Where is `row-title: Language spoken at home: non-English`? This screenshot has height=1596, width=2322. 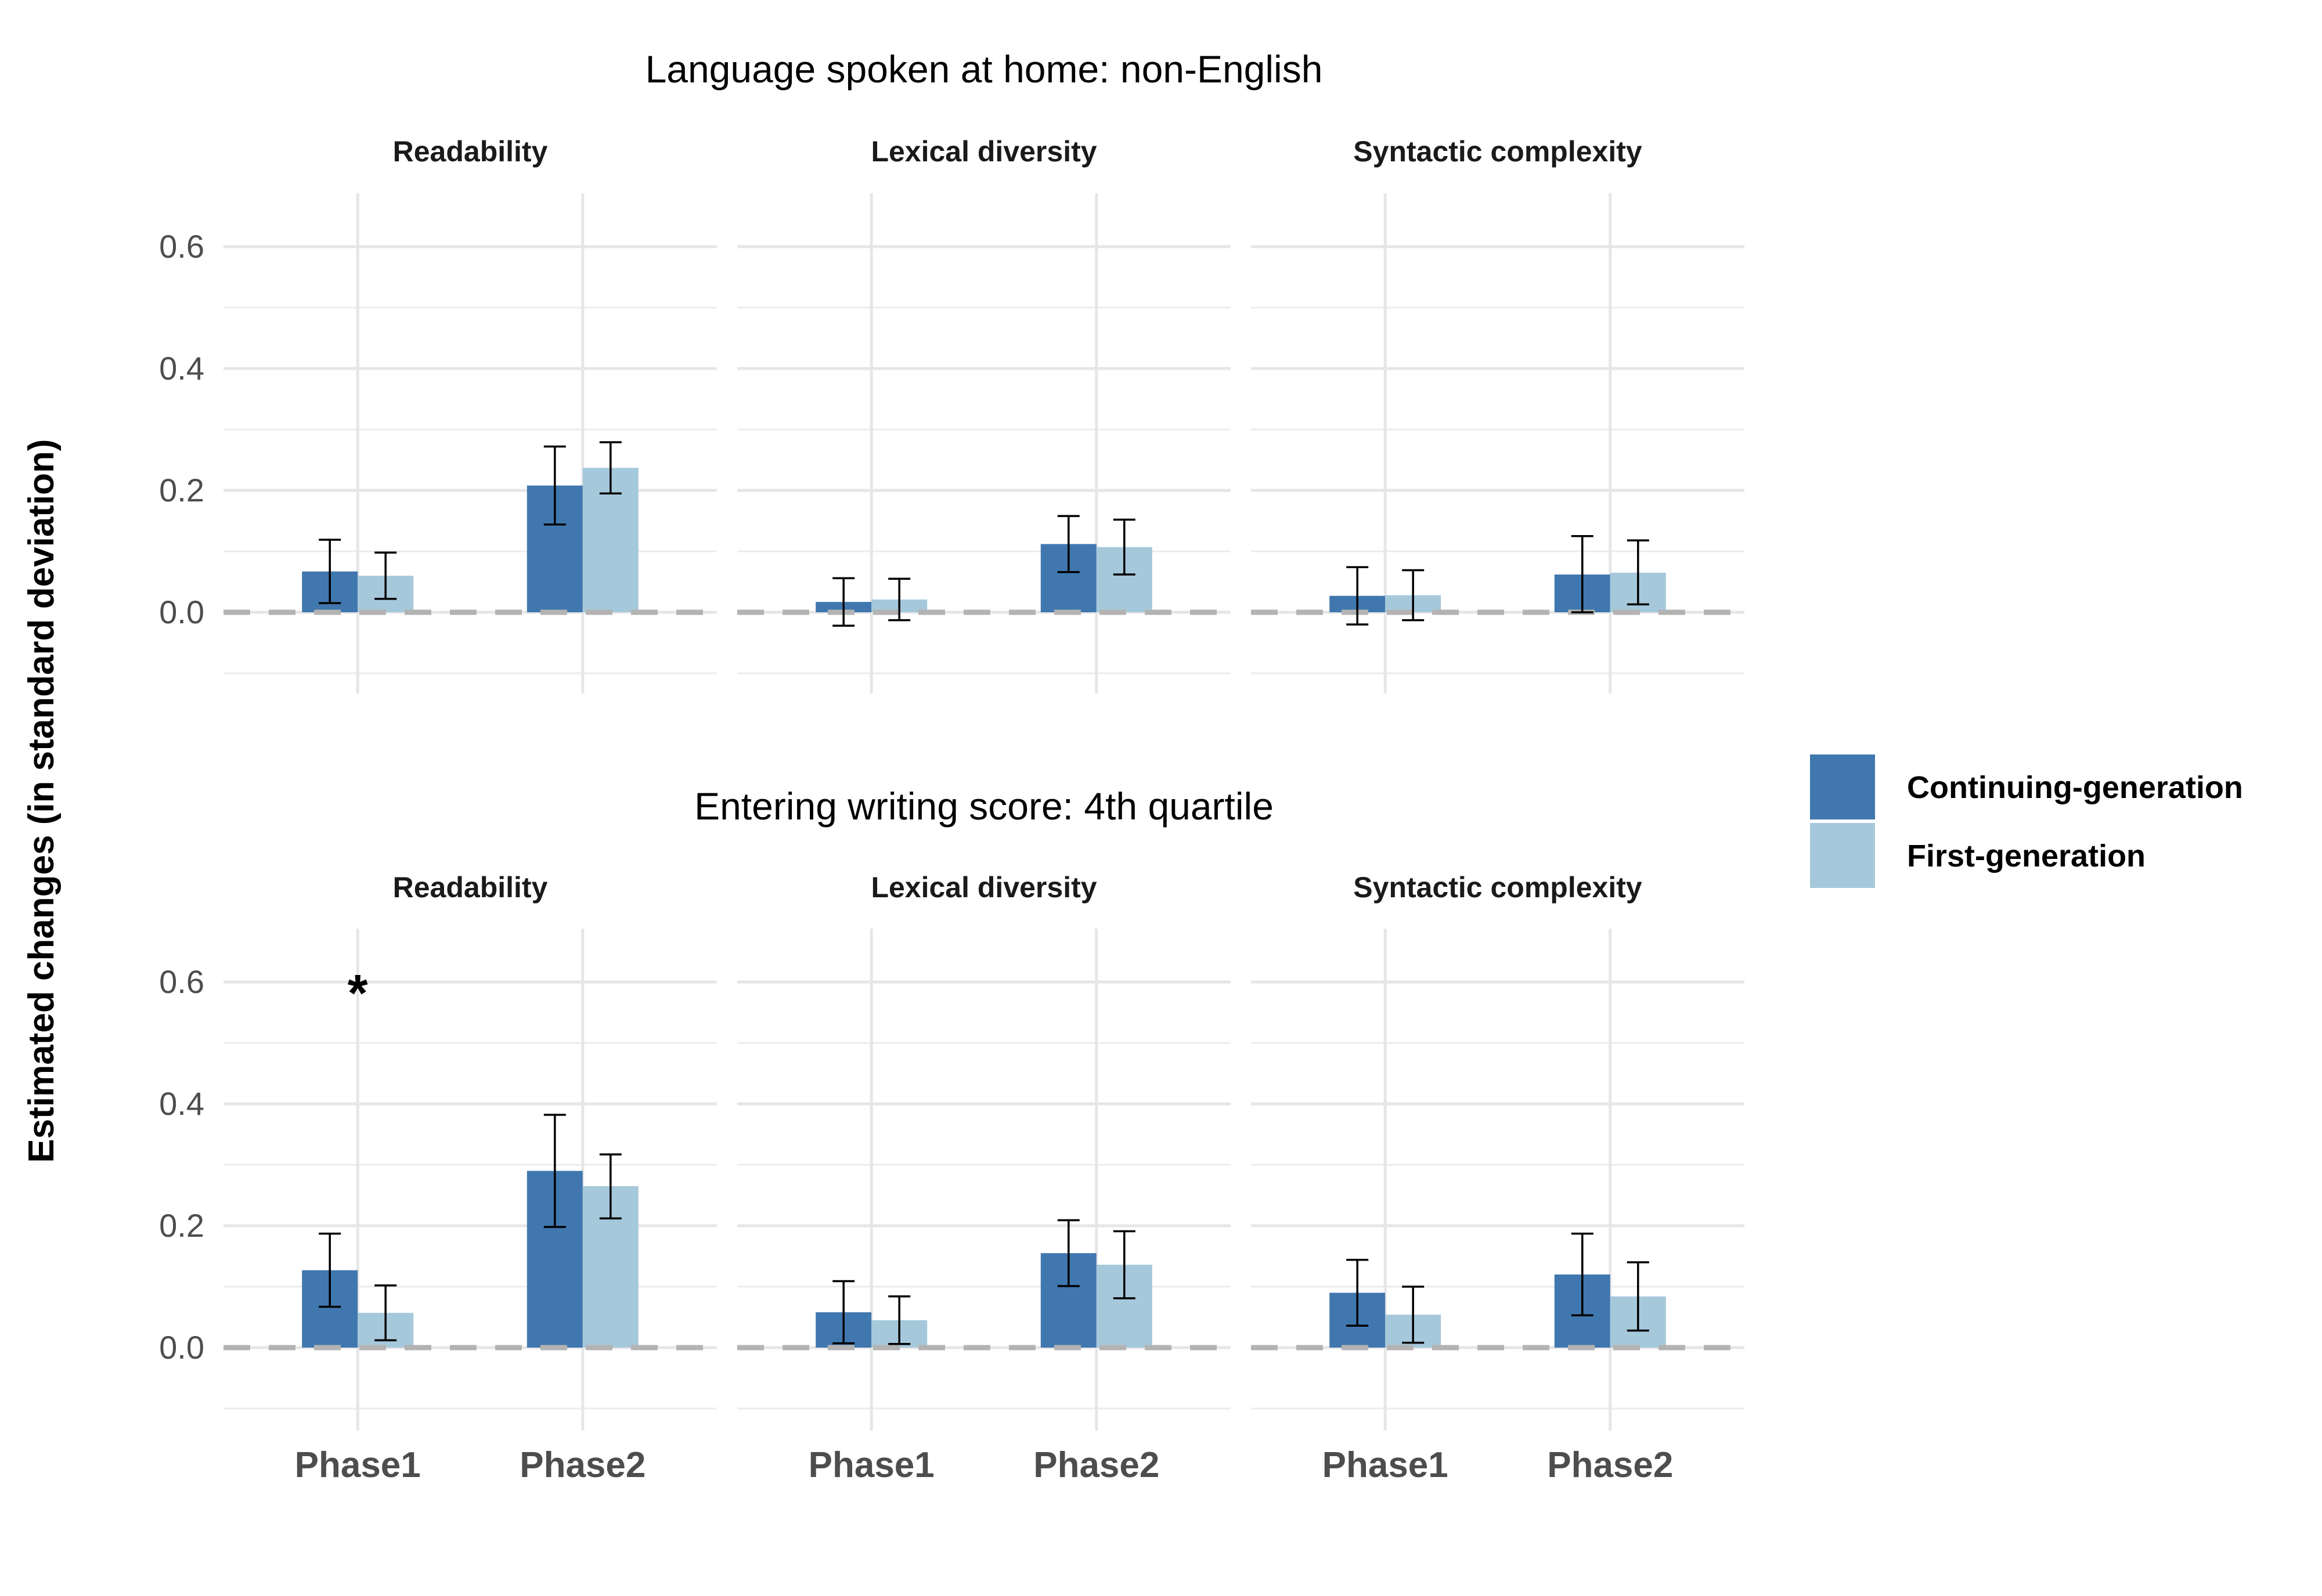 row-title: Language spoken at home: non-English is located at coordinates (985, 69).